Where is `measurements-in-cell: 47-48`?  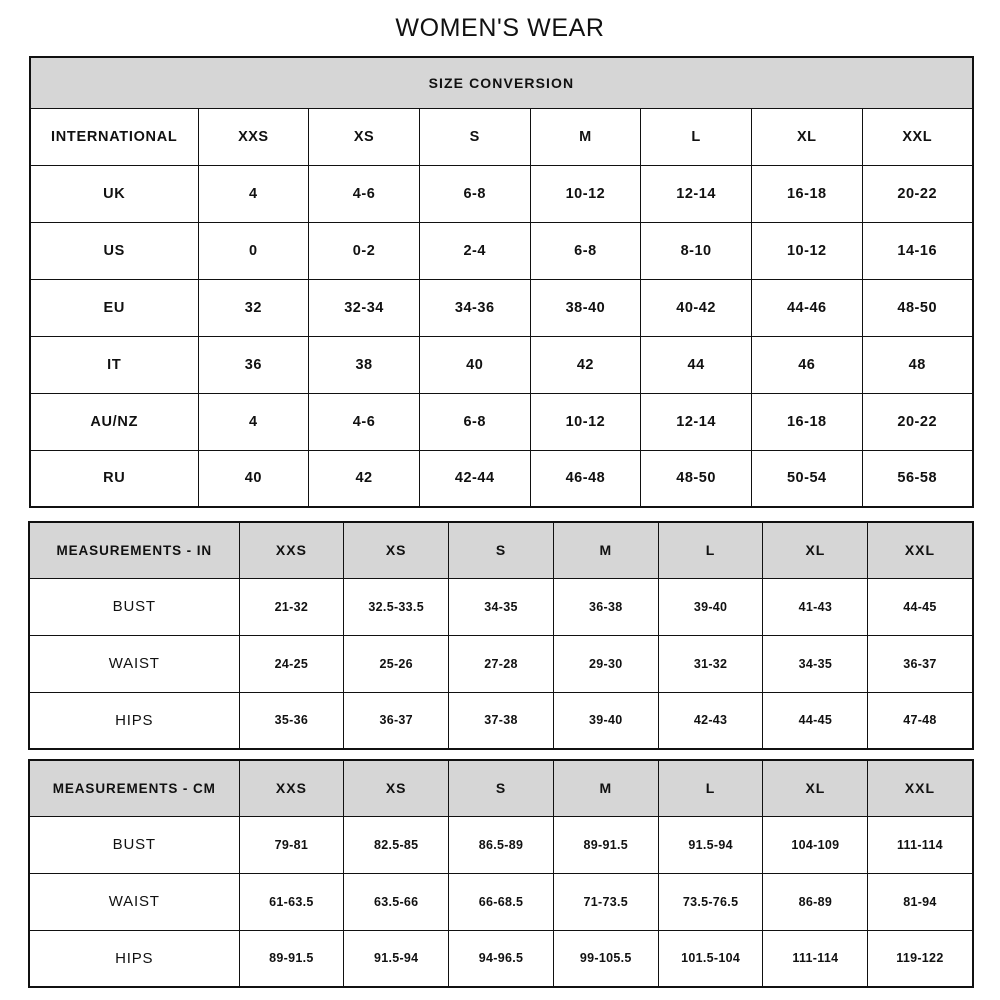
measurements-in-cell: 47-48 is located at coordinates (920, 720).